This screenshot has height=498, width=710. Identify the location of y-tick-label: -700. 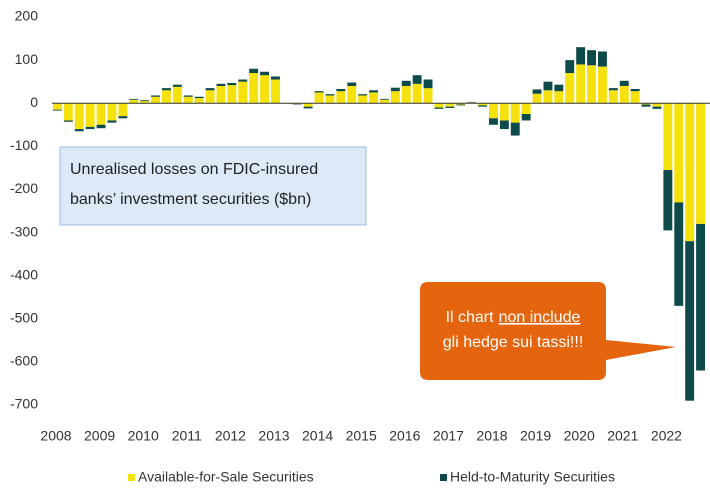
(24, 404).